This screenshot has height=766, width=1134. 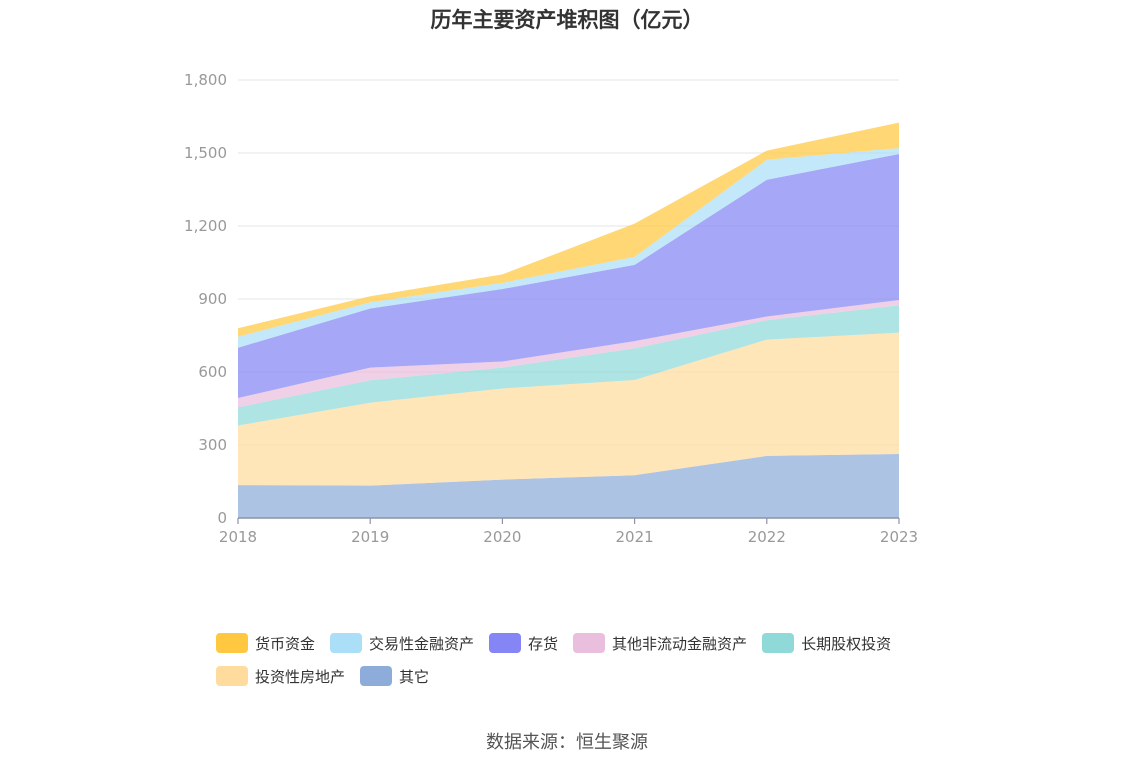 What do you see at coordinates (899, 537) in the screenshot?
I see `x-tick-label: 2023` at bounding box center [899, 537].